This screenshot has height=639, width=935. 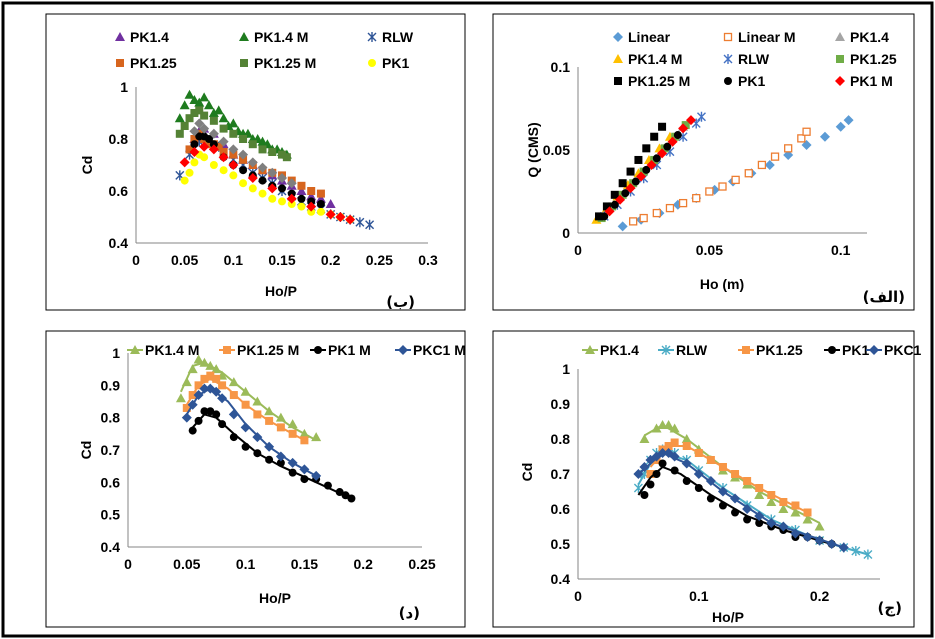 What do you see at coordinates (281, 260) in the screenshot?
I see `x-tick-label: 0.15` at bounding box center [281, 260].